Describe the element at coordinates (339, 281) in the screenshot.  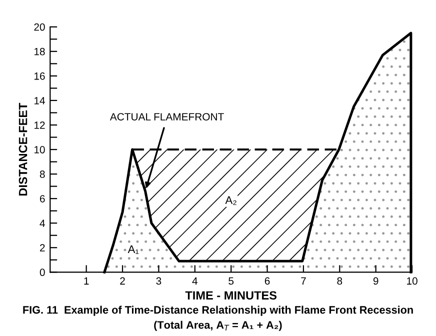
I see `x-tick-label: 8` at that location.